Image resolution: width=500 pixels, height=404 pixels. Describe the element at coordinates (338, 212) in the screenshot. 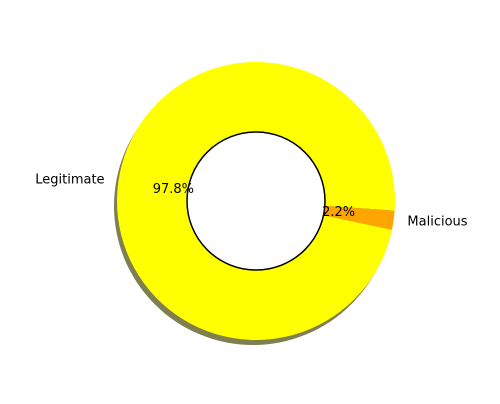

I see `slice-percent-malicious: 2.2%` at that location.